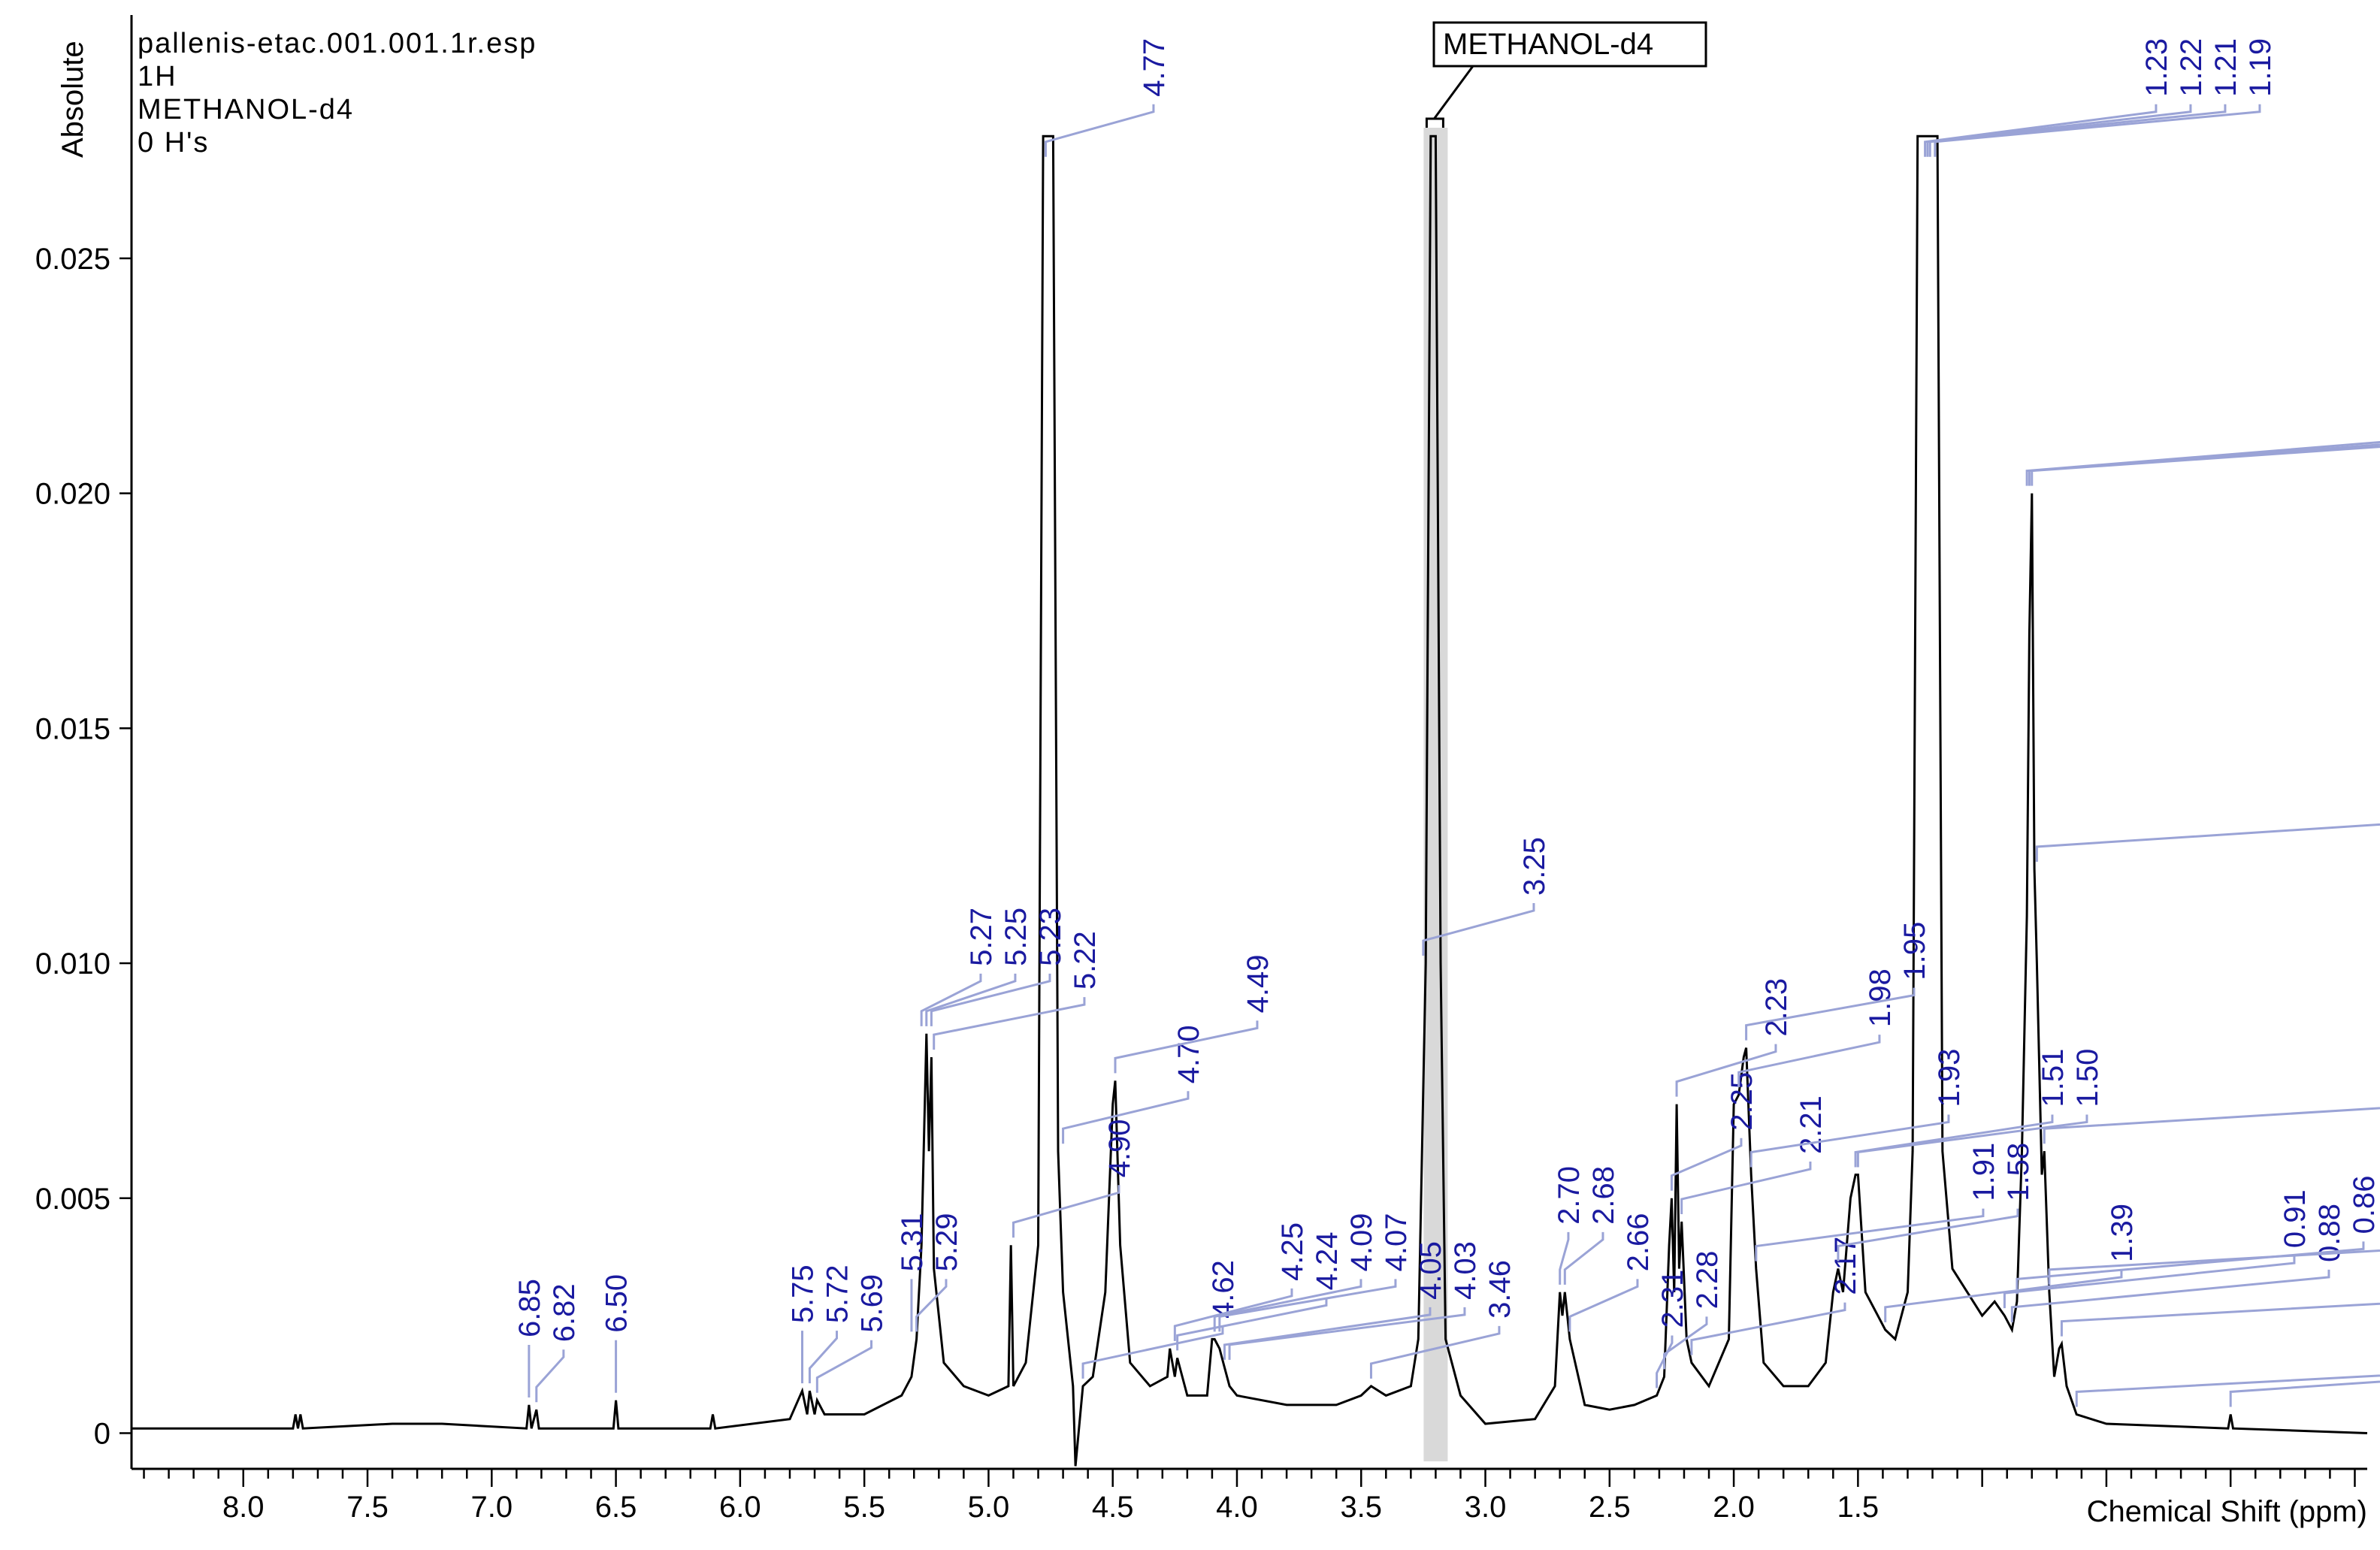  Describe the element at coordinates (1858, 1508) in the screenshot. I see `x-tick-label: 1.5` at that location.